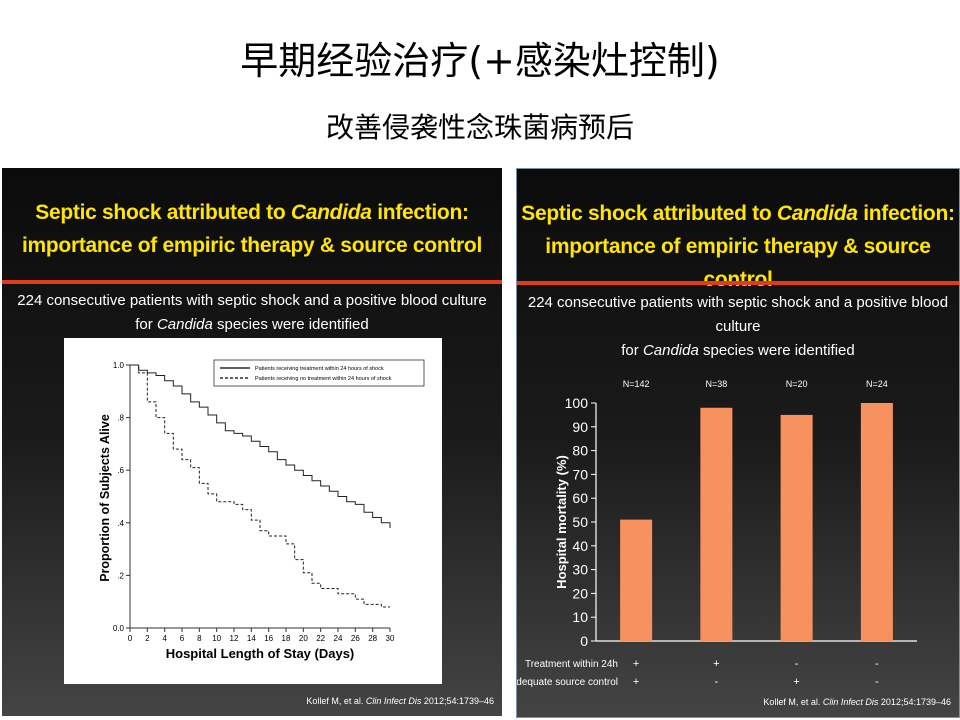 The width and height of the screenshot is (960, 720). Describe the element at coordinates (584, 641) in the screenshot. I see `mortality-y-tick-label: 0` at that location.